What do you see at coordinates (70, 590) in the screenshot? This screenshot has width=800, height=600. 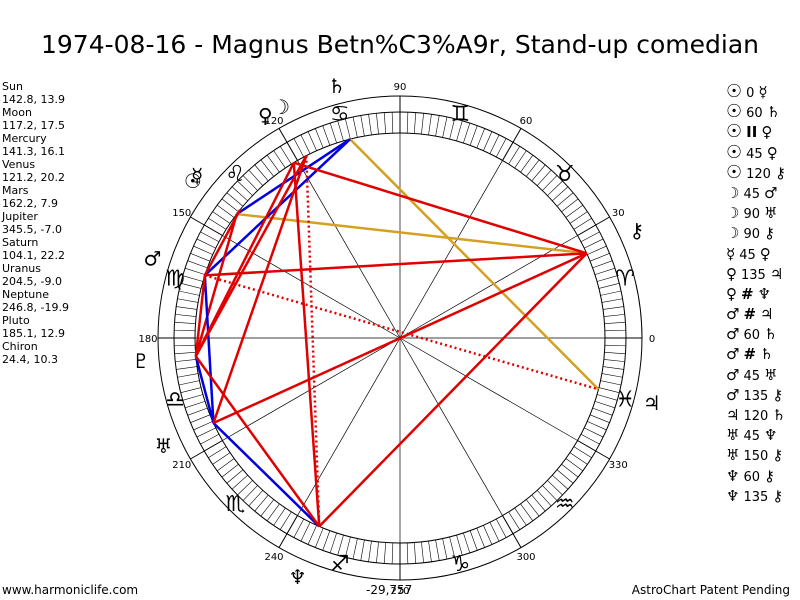 I see `footer-website: www.harmoniclife.com` at bounding box center [70, 590].